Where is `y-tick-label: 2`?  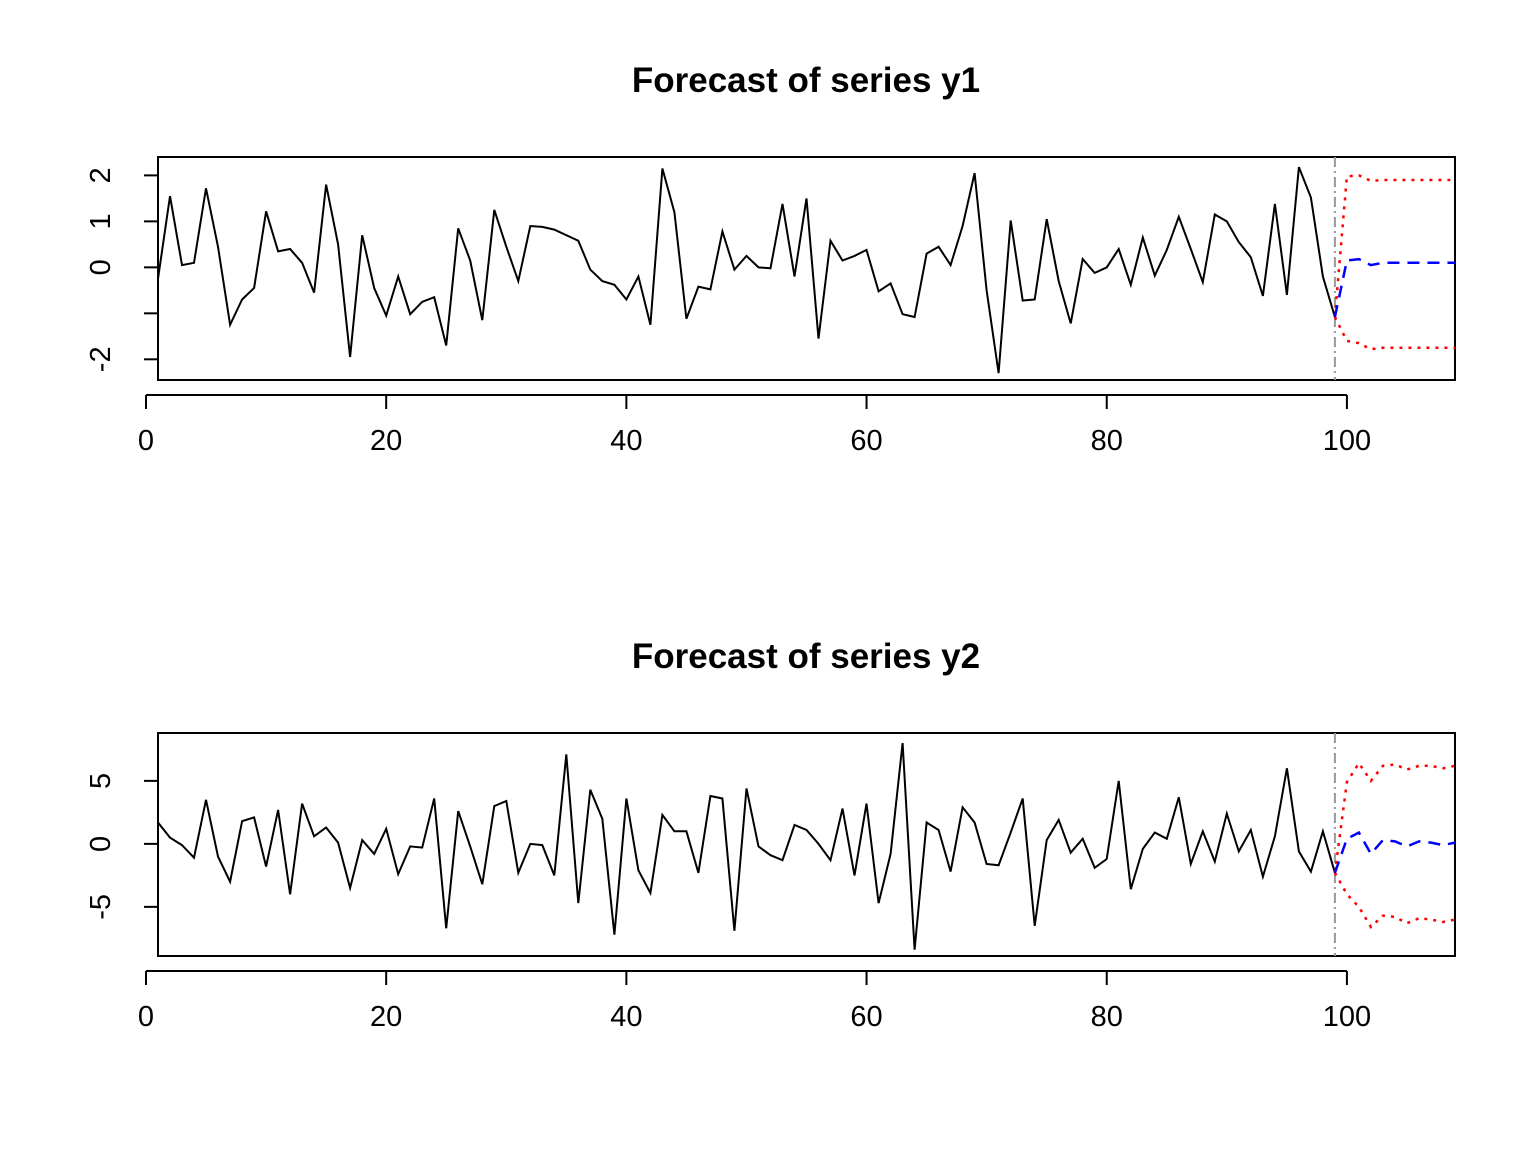 y-tick-label: 2 is located at coordinates (101, 175).